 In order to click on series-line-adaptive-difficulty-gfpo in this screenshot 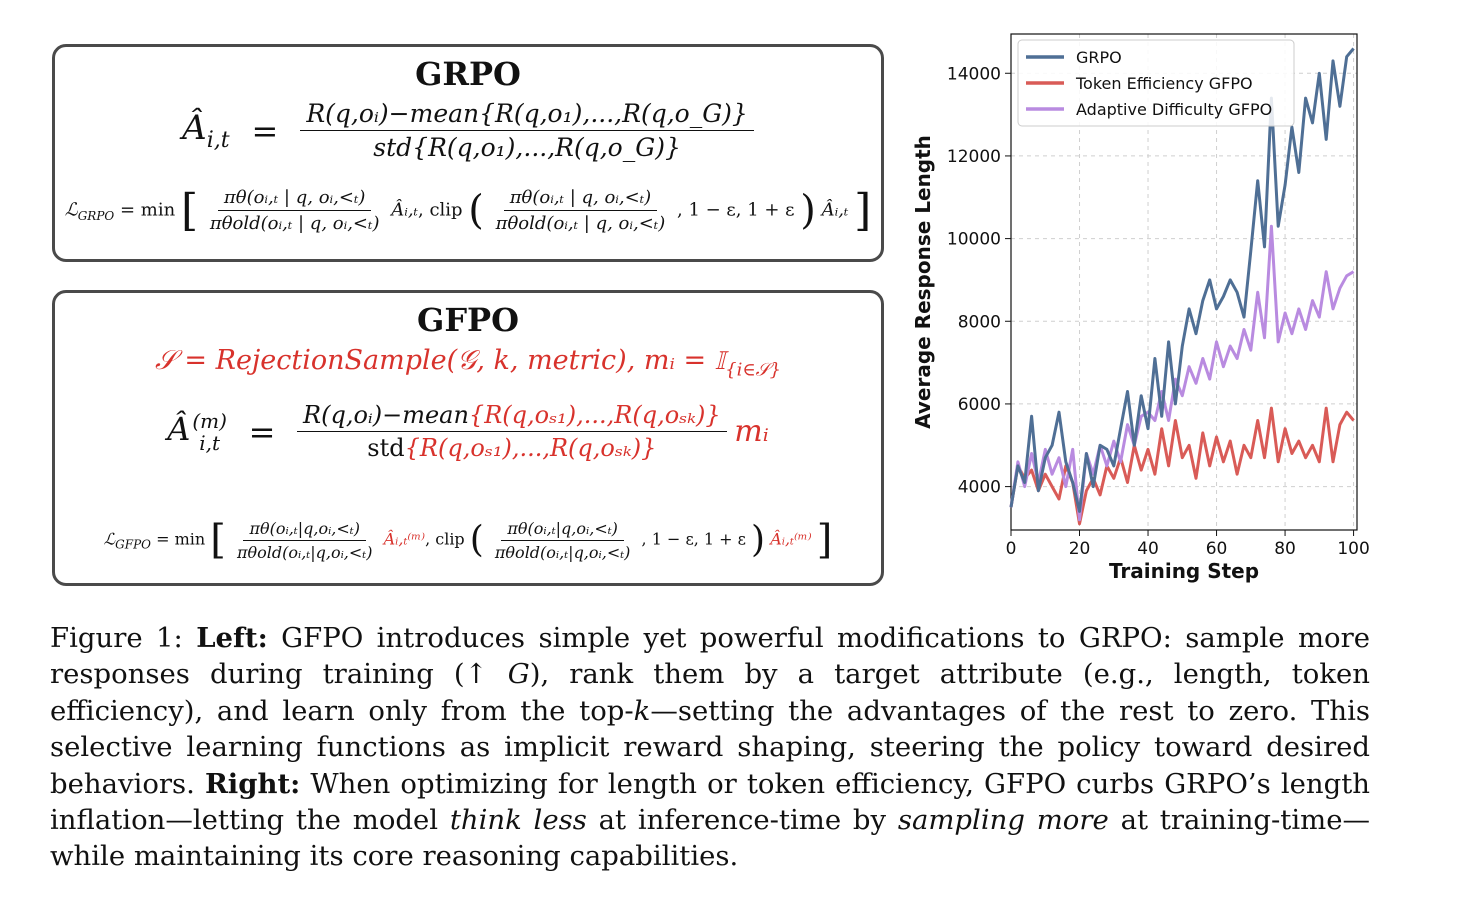, I will do `click(1182, 373)`.